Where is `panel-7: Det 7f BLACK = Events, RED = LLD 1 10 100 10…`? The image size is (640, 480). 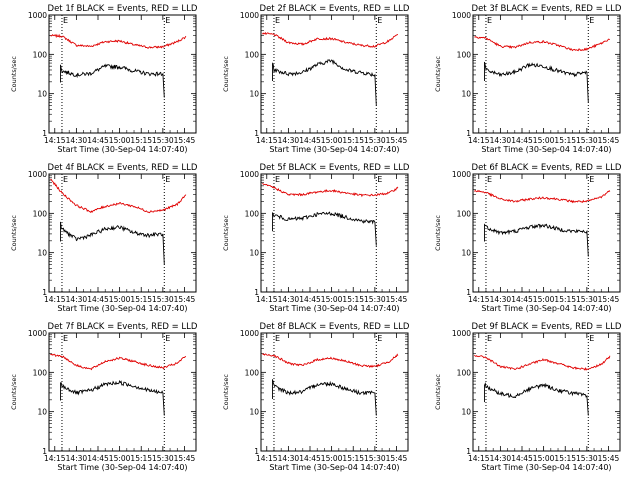 panel-7: Det 7f BLACK = Events, RED = LLD 1 10 100 10… is located at coordinates (104, 397).